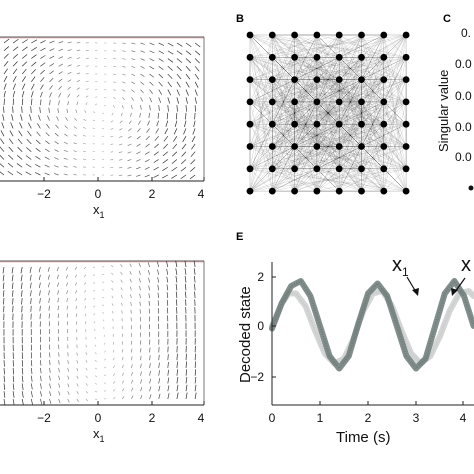 This screenshot has width=474, height=474. What do you see at coordinates (455, 102) in the screenshot?
I see `panel-c: C Singular value 0. 0.0 0.0 0.0 0.0` at bounding box center [455, 102].